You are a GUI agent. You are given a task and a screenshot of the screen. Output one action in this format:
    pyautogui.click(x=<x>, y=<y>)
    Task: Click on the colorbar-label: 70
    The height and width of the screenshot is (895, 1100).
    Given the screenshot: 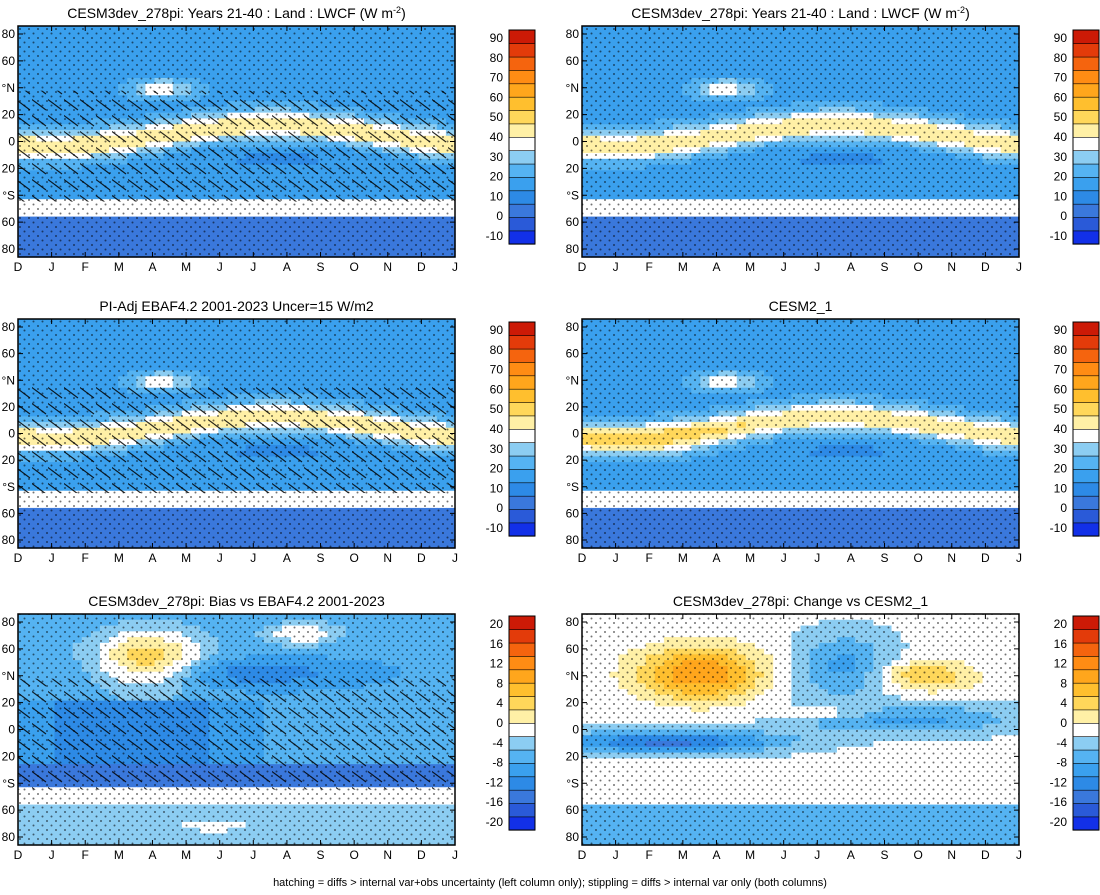 What is the action you would take?
    pyautogui.click(x=497, y=78)
    